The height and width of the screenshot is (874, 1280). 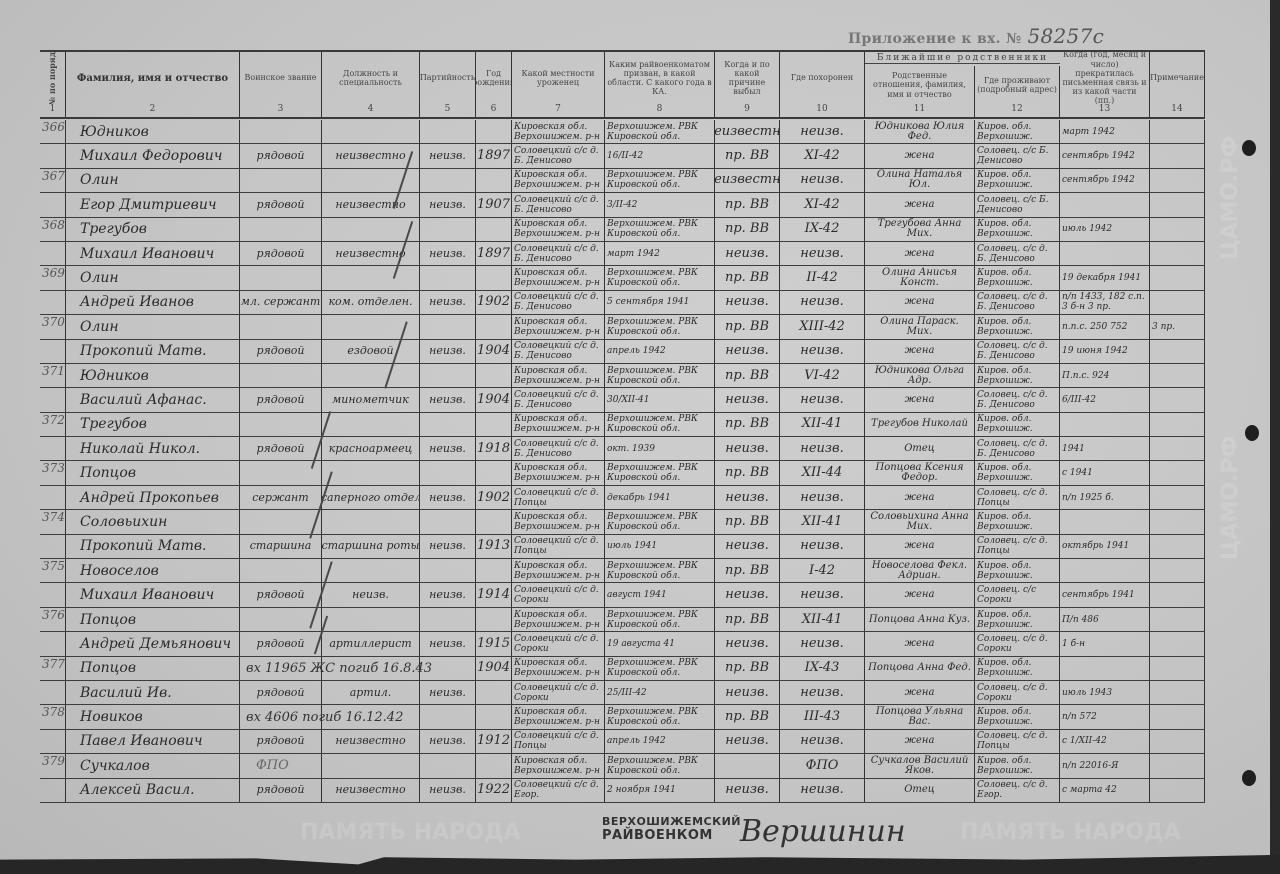 I want to click on cell-col-8: Верхошижем. РВК Кировской обл., so click(x=660, y=522).